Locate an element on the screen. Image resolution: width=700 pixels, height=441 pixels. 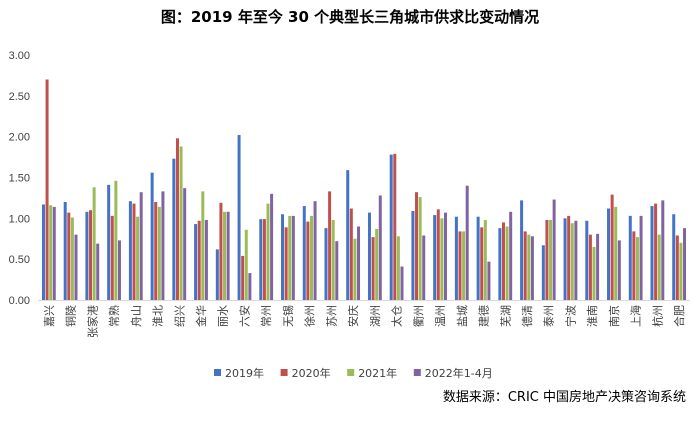
legend: 2019年 2020年 2021年 2022年1-4月 is located at coordinates (353, 373).